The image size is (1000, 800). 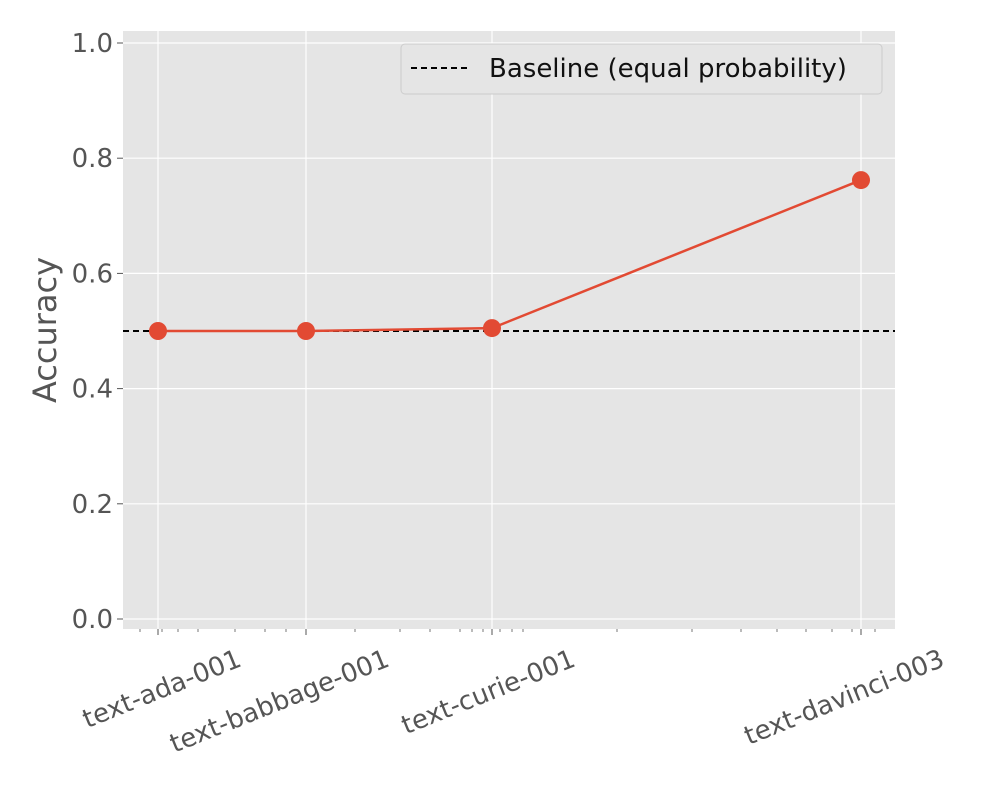 What do you see at coordinates (45, 330) in the screenshot?
I see `y-axis-label: Accuracy` at bounding box center [45, 330].